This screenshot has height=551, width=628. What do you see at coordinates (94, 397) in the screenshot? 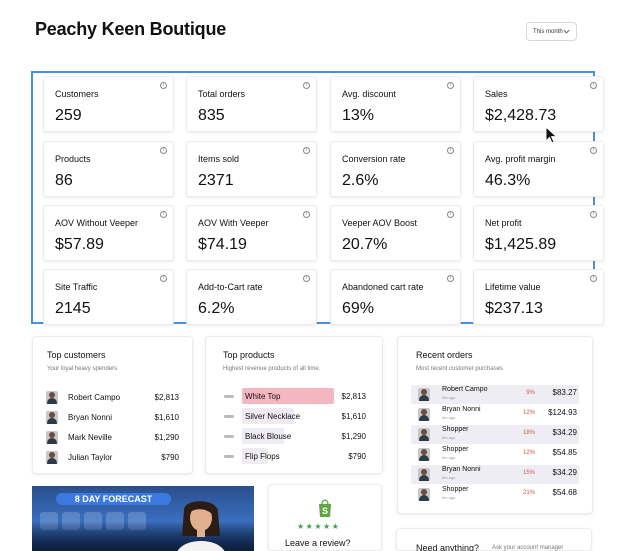
I see `customer-name: Robert Campo` at bounding box center [94, 397].